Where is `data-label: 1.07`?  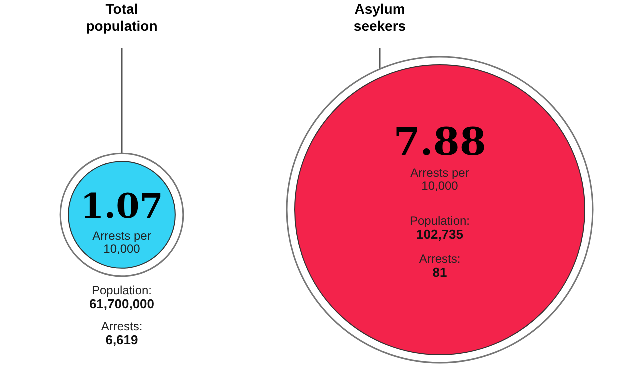 data-label: 1.07 is located at coordinates (122, 207).